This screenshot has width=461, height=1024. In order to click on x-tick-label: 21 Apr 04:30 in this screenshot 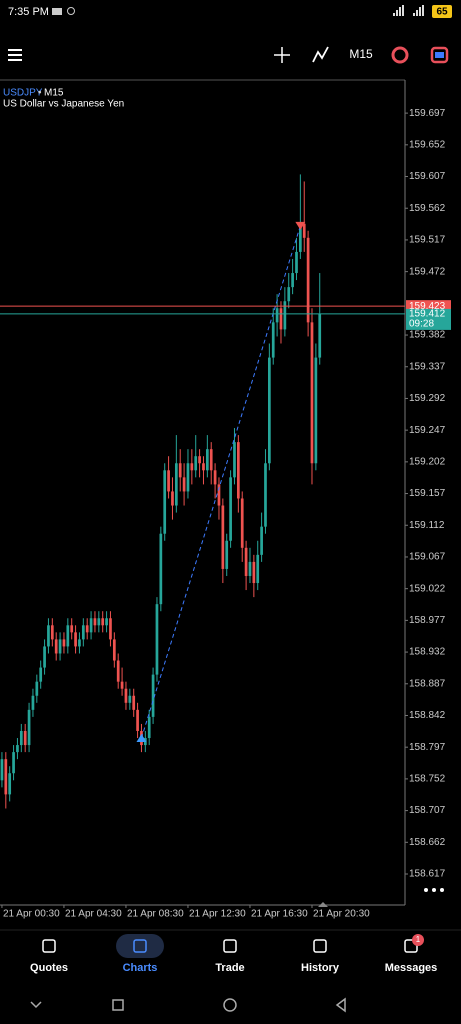, I will do `click(93, 914)`.